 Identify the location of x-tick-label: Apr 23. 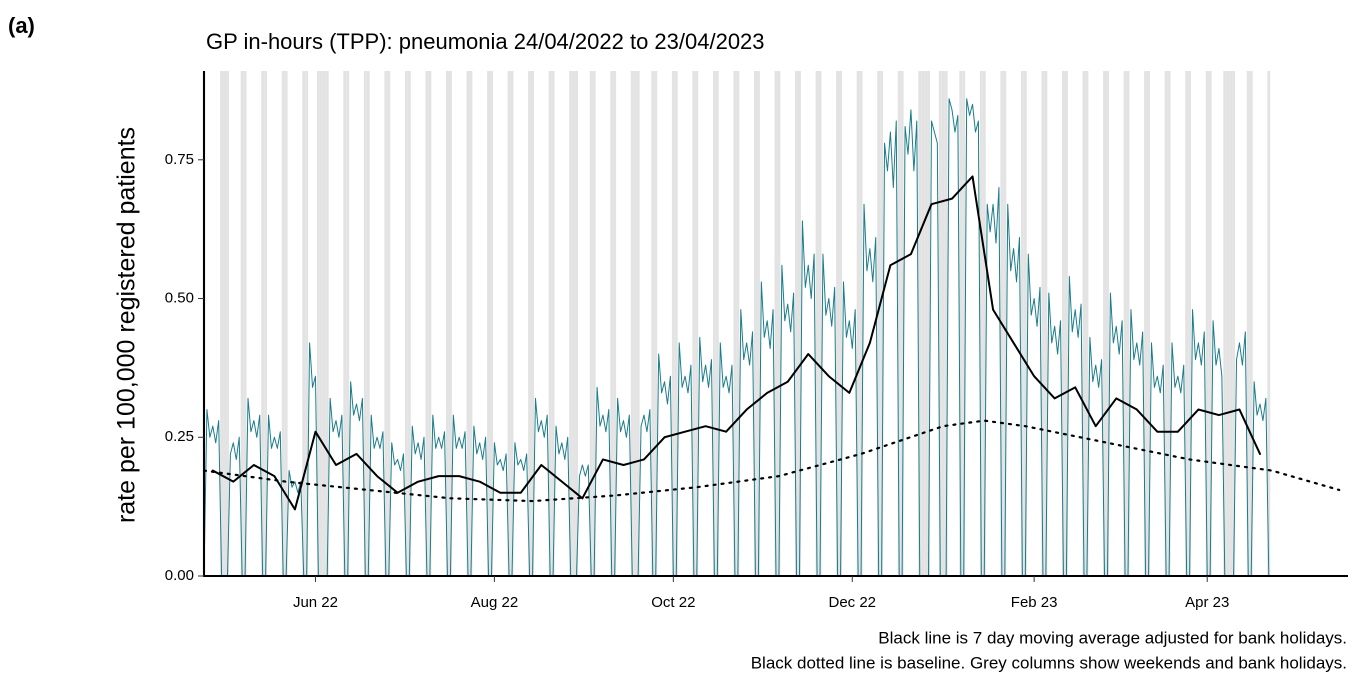
(1207, 602).